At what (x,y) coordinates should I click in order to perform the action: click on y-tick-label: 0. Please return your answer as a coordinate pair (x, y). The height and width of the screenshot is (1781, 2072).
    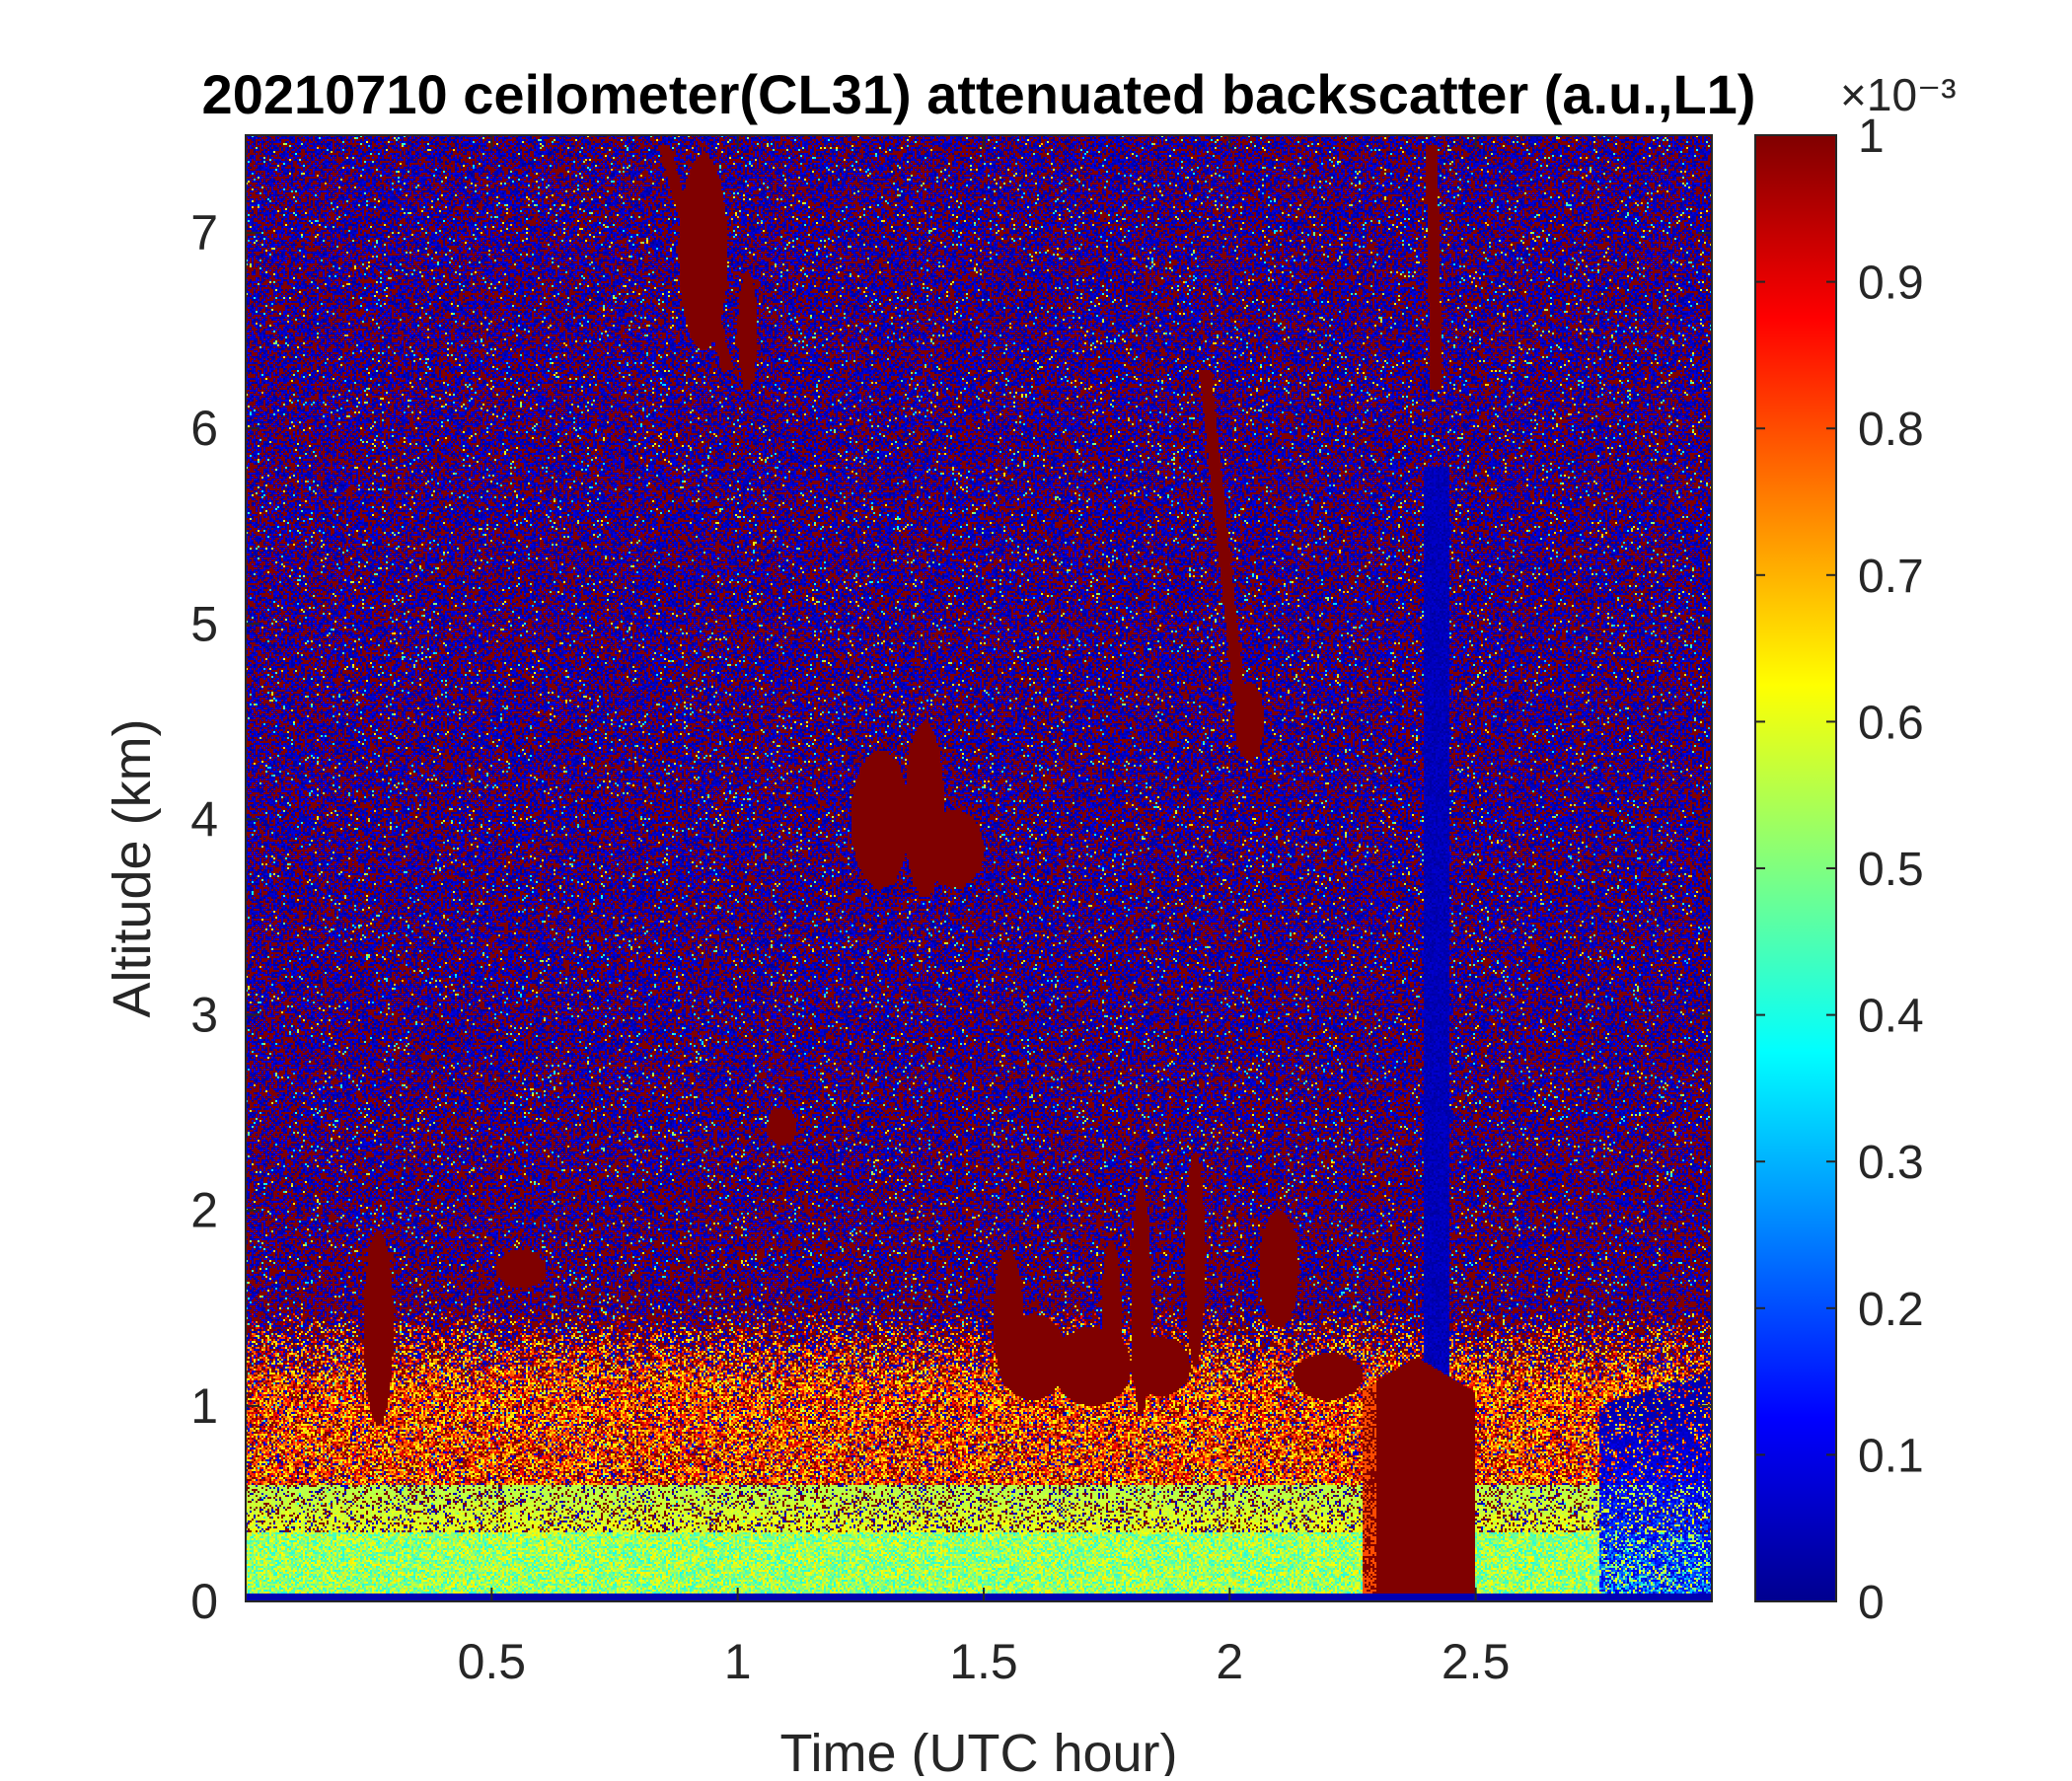
    Looking at the image, I should click on (204, 1601).